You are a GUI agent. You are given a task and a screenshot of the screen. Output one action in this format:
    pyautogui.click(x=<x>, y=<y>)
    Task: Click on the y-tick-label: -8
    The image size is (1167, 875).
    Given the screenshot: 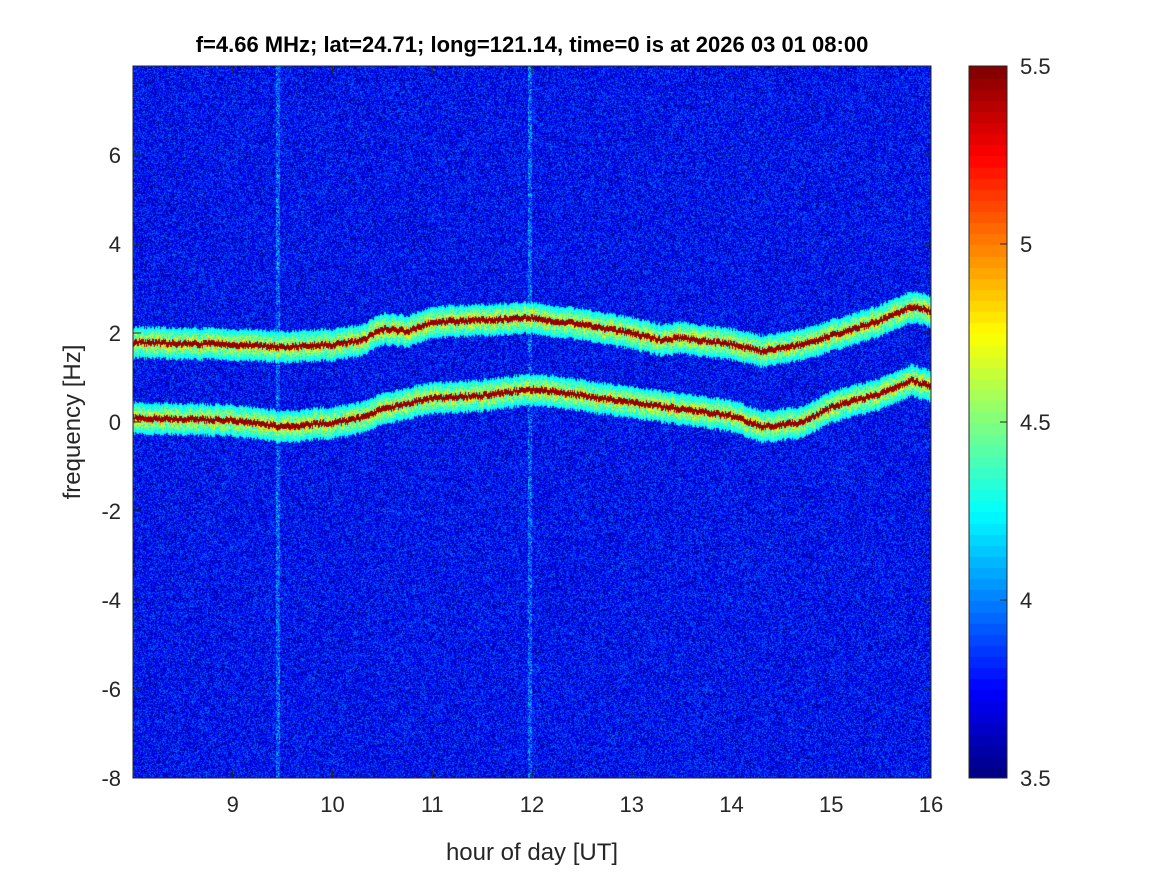 What is the action you would take?
    pyautogui.click(x=111, y=778)
    